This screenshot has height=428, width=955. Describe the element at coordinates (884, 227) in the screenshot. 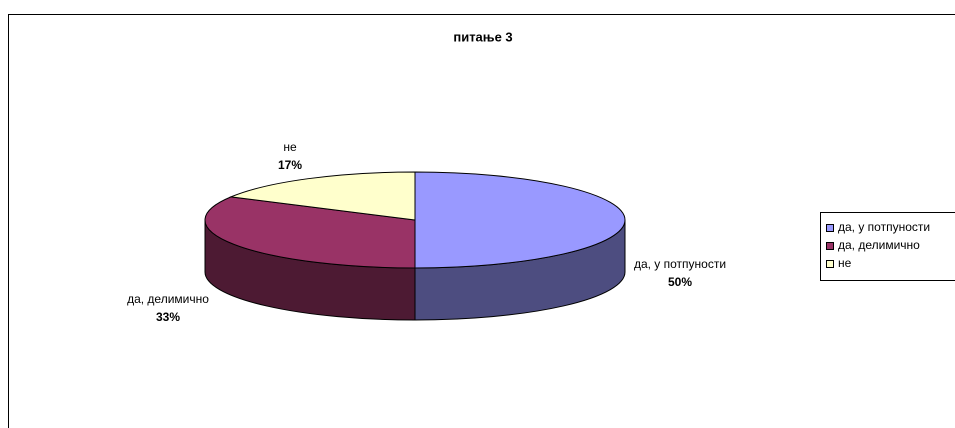

I see `legend-label: да, у потпуности` at that location.